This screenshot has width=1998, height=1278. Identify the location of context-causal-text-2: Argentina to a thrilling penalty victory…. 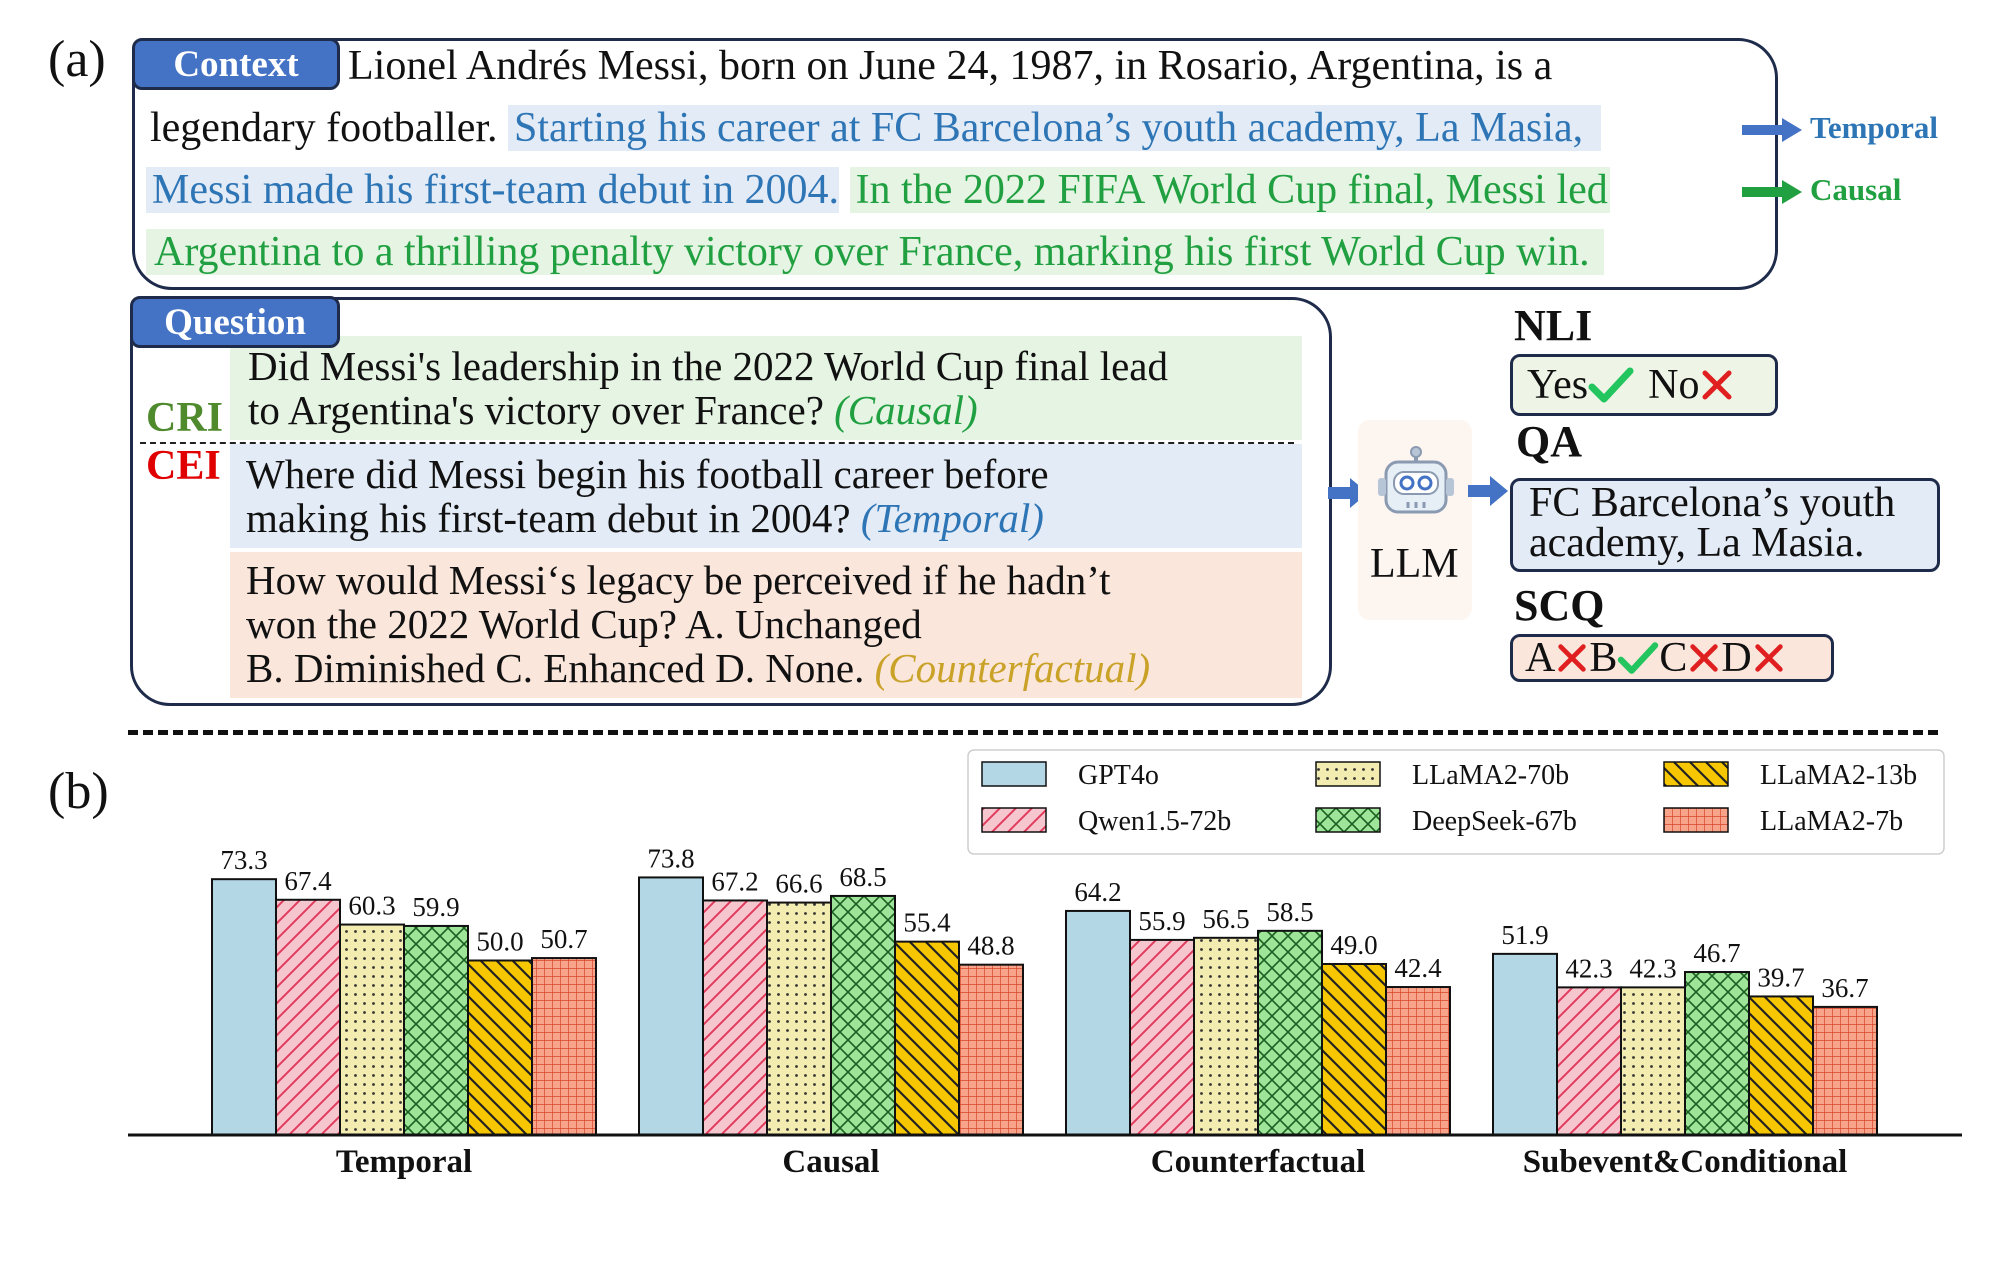
(875, 252).